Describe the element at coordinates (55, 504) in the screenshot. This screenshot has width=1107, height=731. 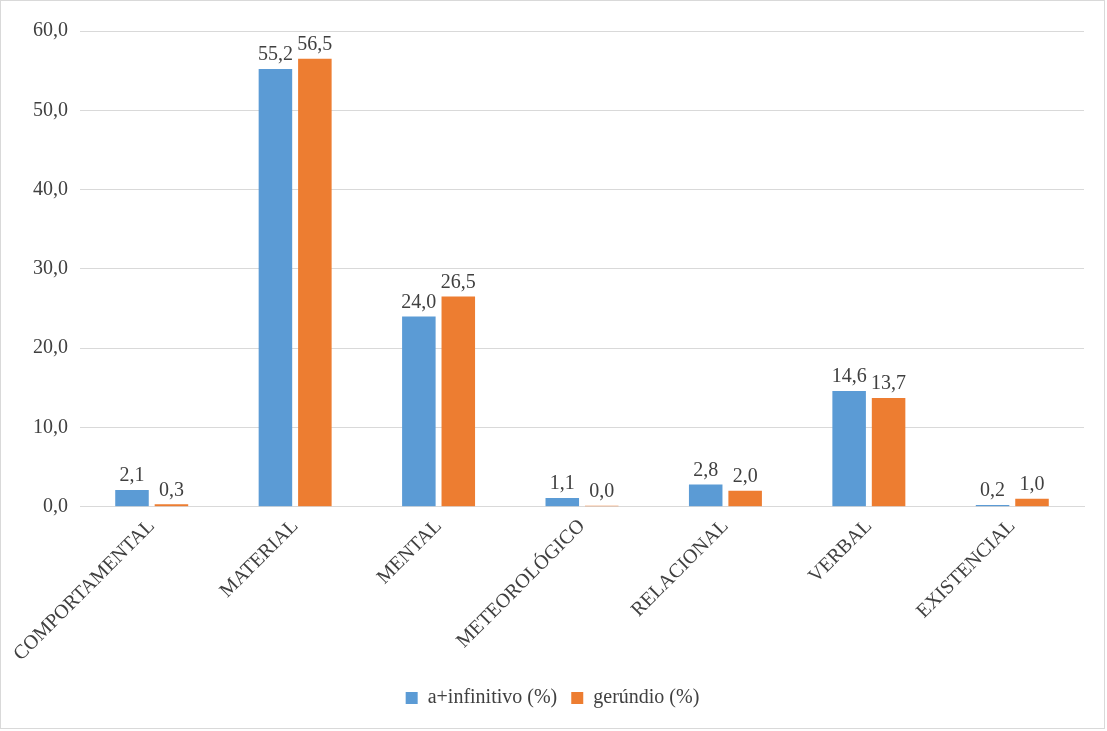
I see `y-tick-label: 0,0` at that location.